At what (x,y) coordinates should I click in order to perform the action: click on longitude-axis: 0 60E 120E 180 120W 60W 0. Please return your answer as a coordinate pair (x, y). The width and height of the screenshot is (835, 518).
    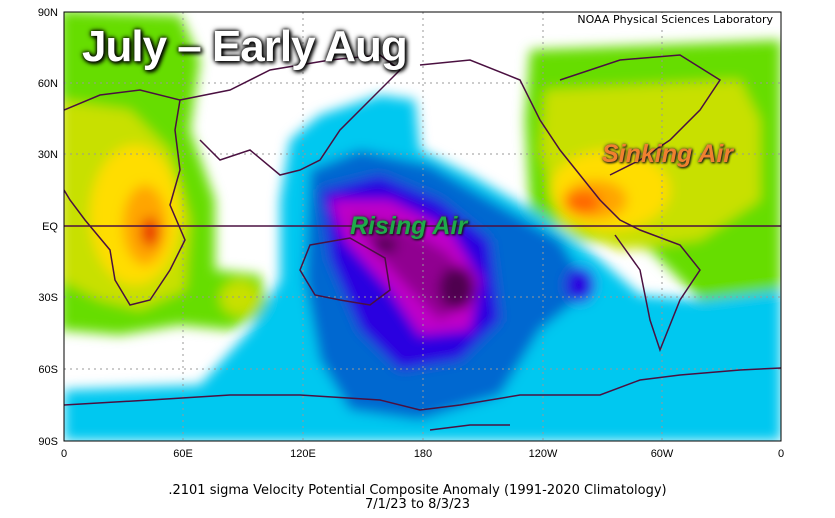
    Looking at the image, I should click on (422, 454).